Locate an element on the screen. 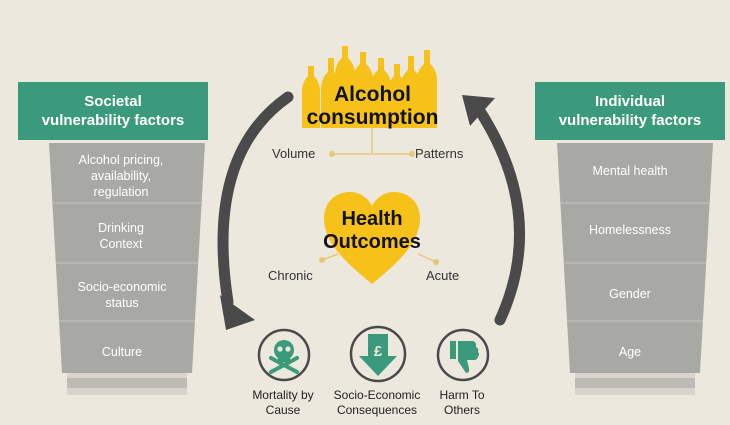  left-banner-text: Societal vulnerability factors is located at coordinates (113, 111).